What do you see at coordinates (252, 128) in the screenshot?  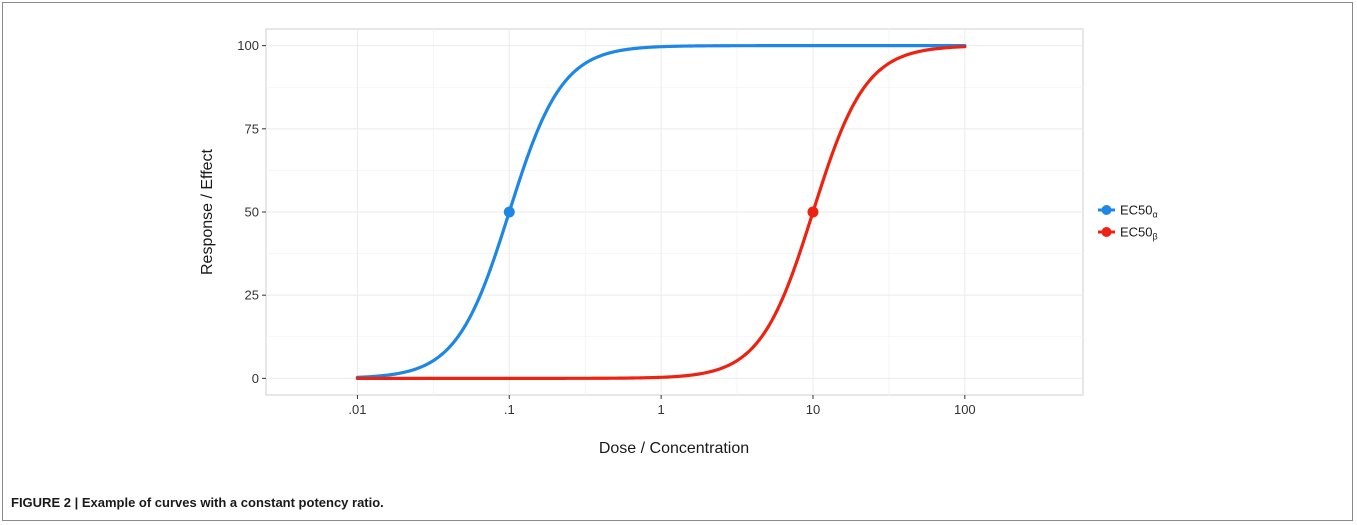 I see `y-tick-label: 75` at bounding box center [252, 128].